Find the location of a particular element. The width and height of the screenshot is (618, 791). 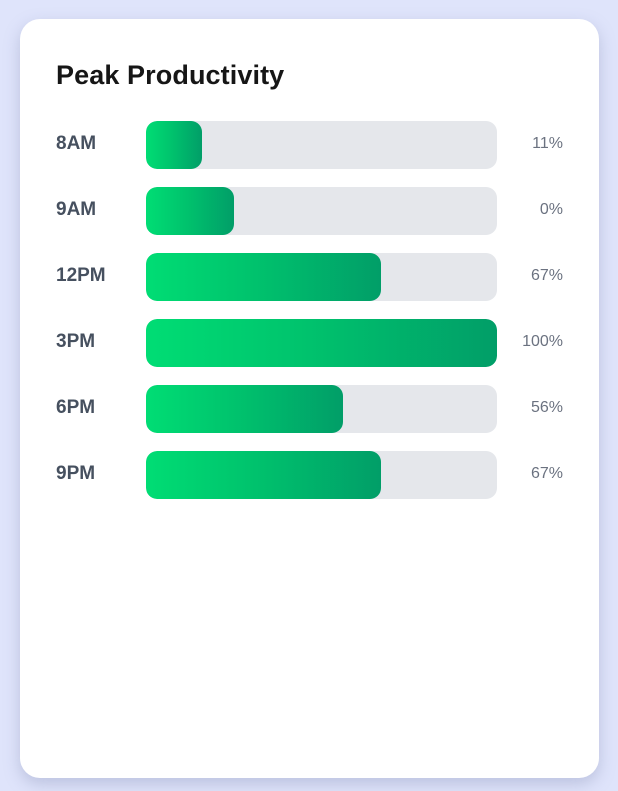

time-label: 9AM is located at coordinates (76, 209).